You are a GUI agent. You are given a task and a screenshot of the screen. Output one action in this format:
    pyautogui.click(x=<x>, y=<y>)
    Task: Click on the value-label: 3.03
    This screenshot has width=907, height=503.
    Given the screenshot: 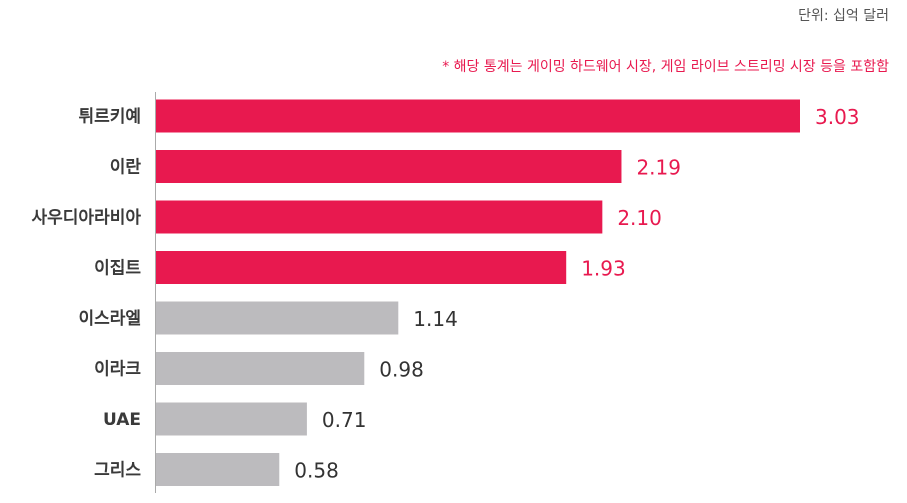 What is the action you would take?
    pyautogui.click(x=837, y=117)
    